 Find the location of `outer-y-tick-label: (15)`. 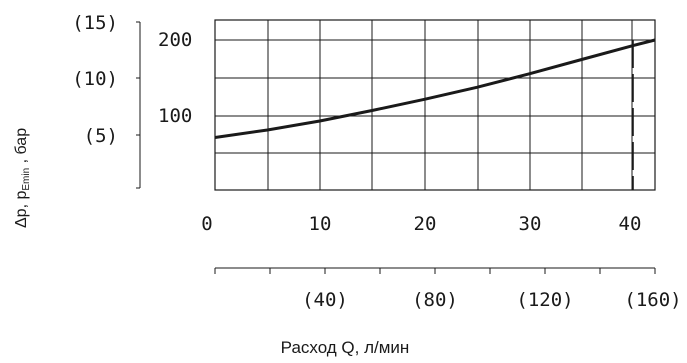

outer-y-tick-label: (15) is located at coordinates (95, 23).